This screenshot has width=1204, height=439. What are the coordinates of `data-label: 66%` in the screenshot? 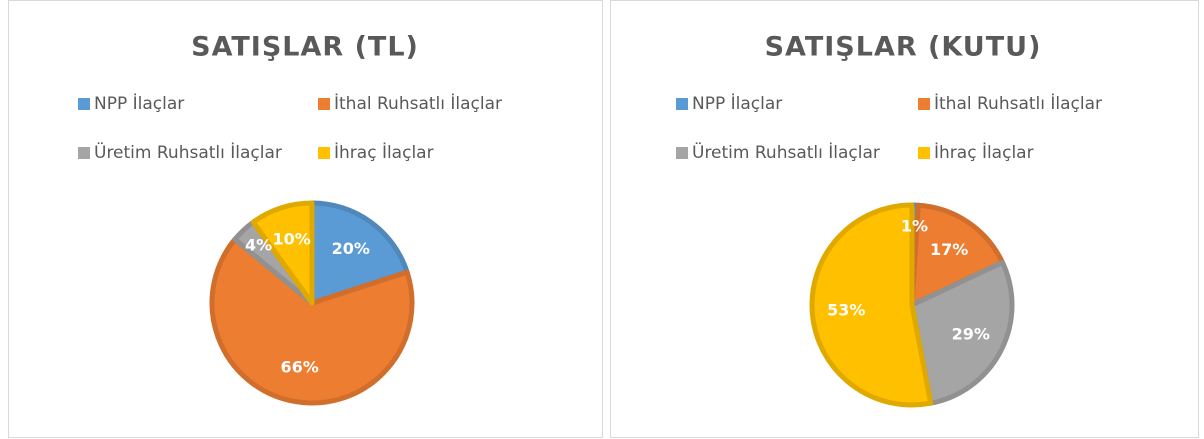 It's located at (299, 366).